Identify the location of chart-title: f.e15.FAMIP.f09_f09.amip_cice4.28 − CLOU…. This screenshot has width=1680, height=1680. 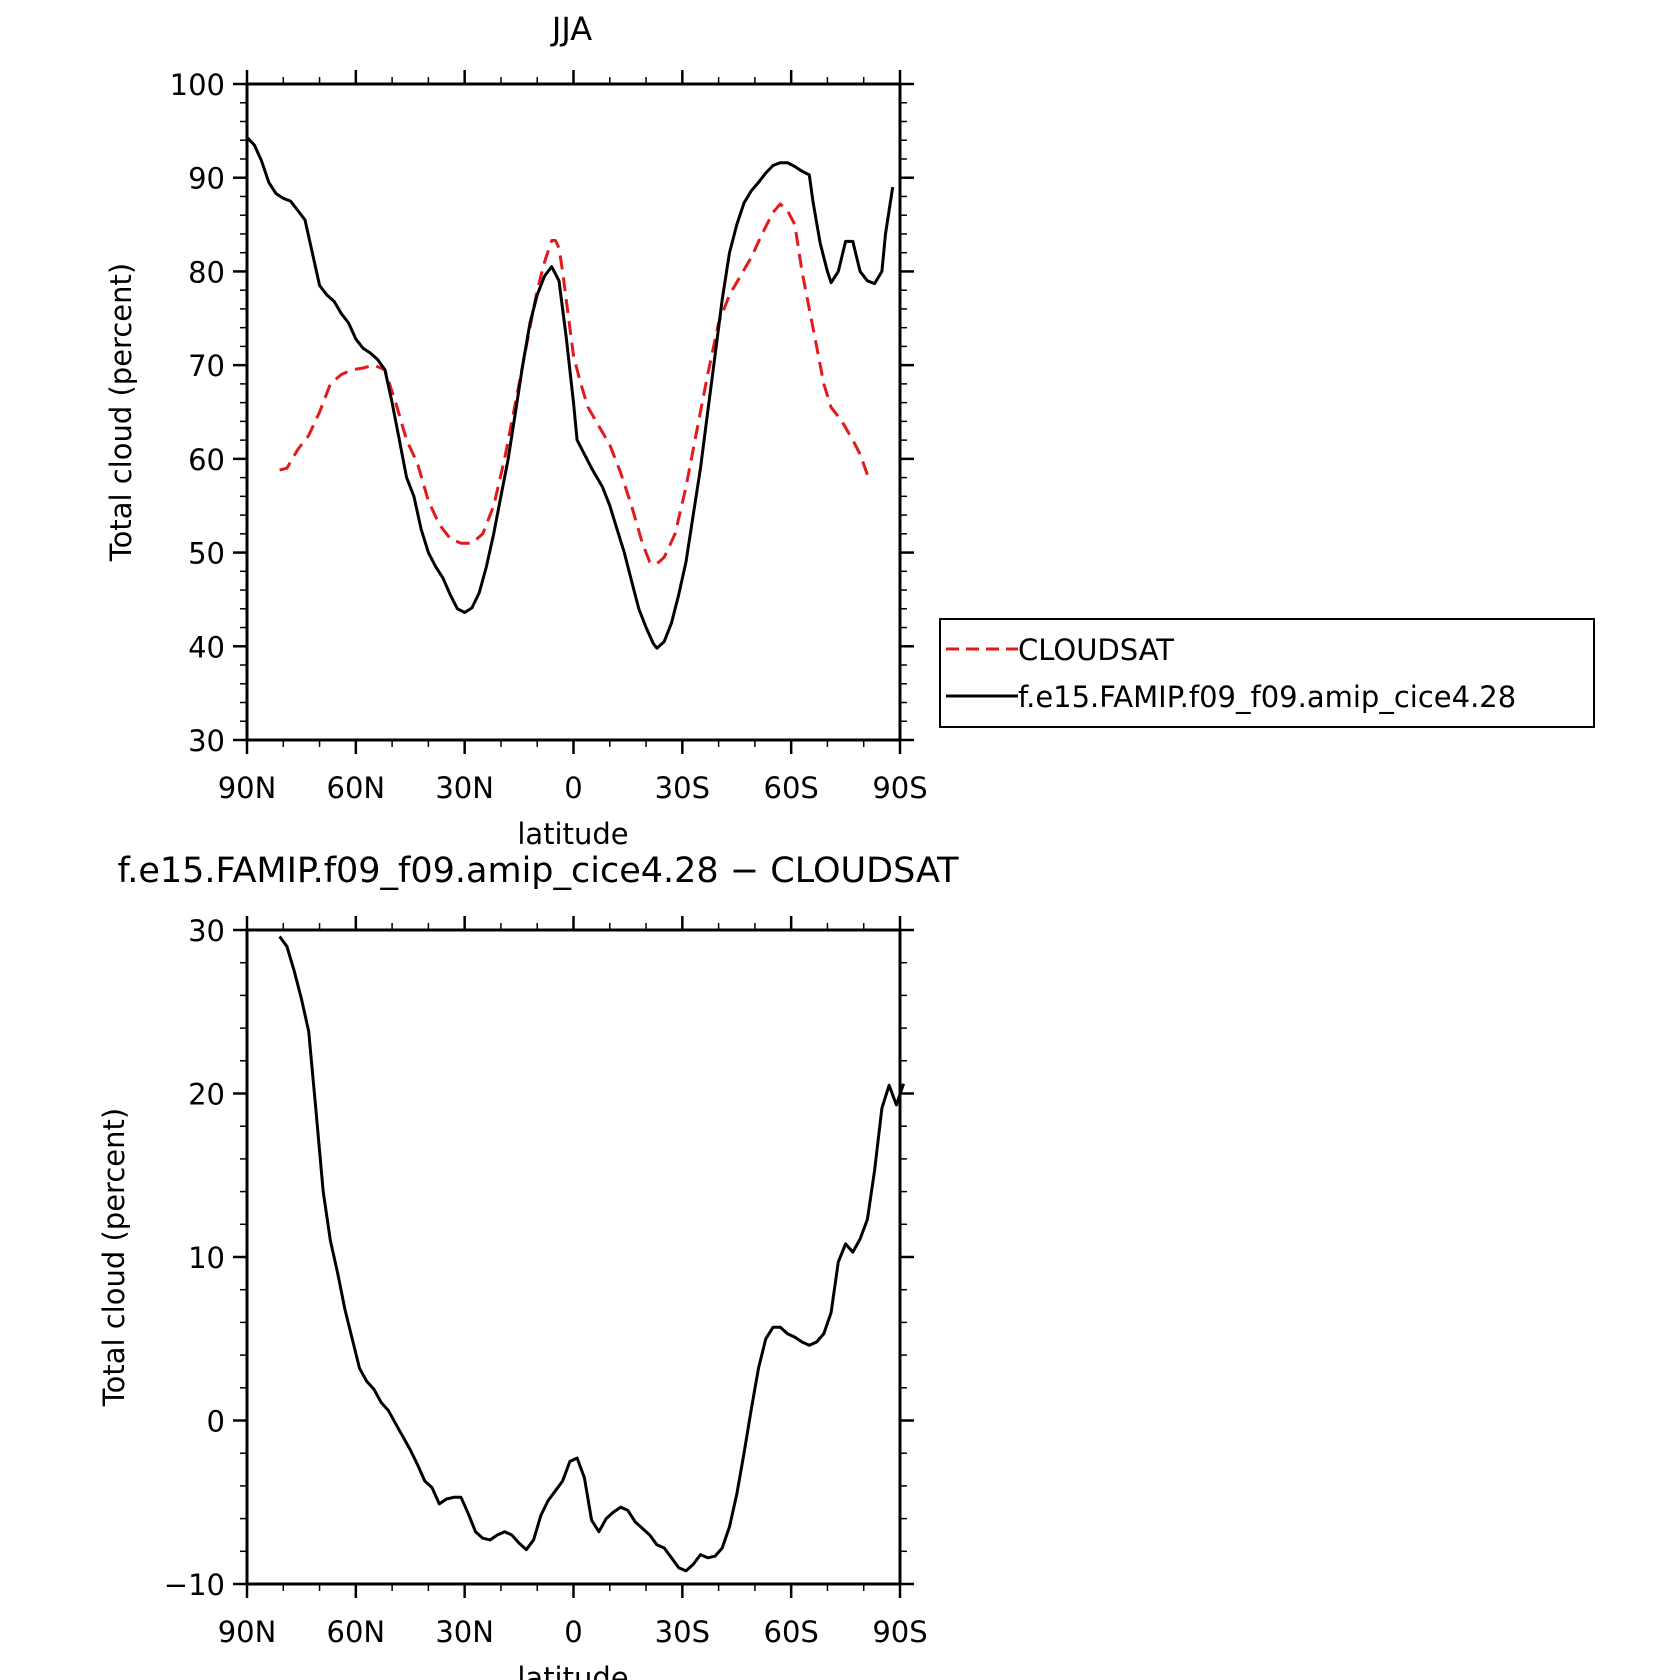
(538, 871).